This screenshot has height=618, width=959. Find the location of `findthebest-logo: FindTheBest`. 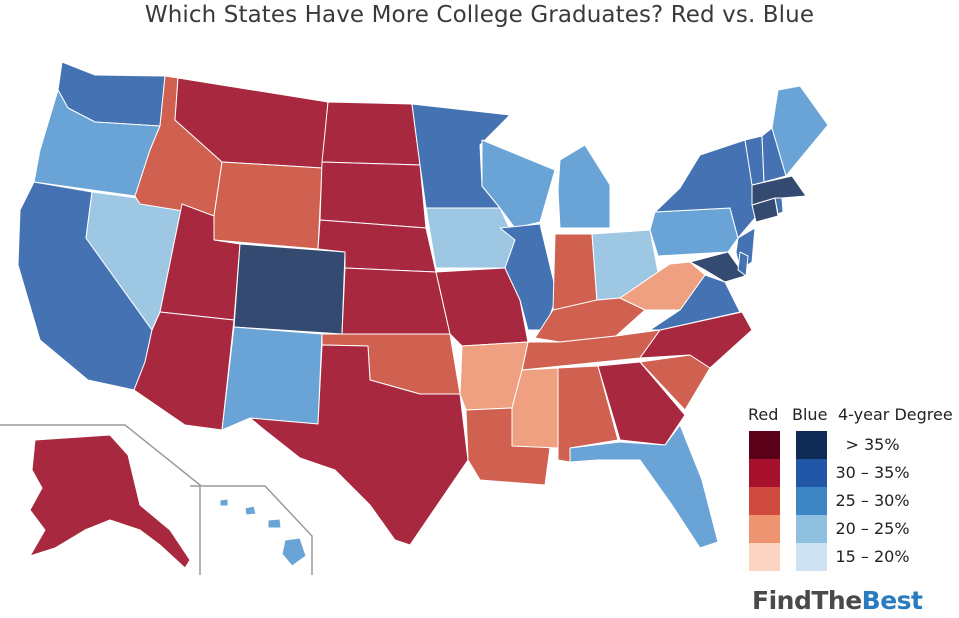

findthebest-logo: FindTheBest is located at coordinates (837, 600).